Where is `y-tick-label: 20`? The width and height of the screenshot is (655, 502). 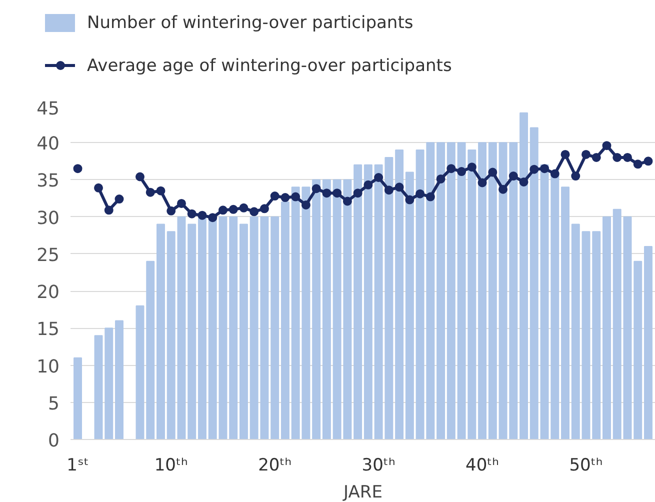
y-tick-label: 20 is located at coordinates (48, 293).